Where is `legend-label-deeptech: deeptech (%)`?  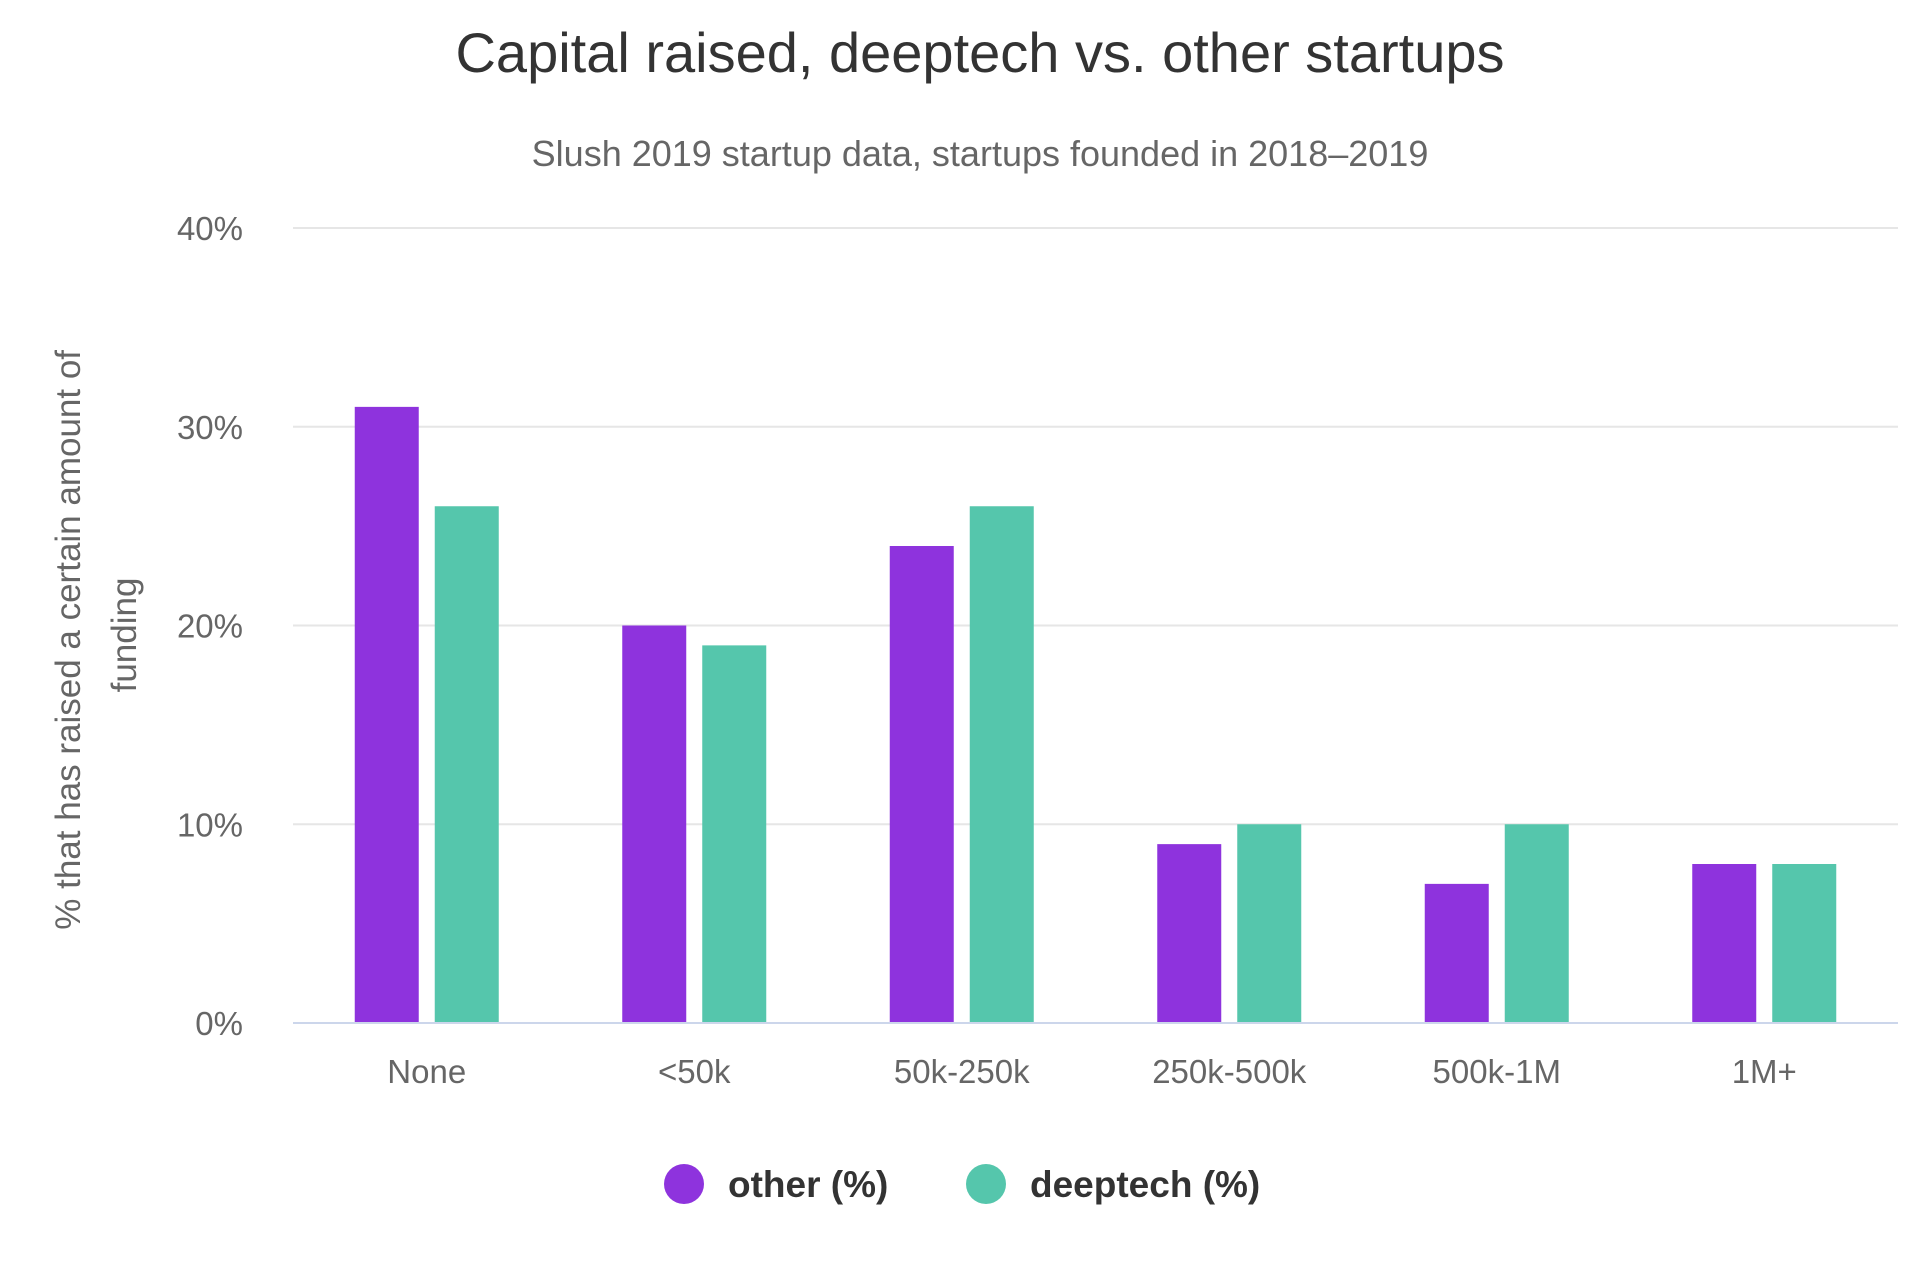
legend-label-deeptech: deeptech (%) is located at coordinates (1145, 1184).